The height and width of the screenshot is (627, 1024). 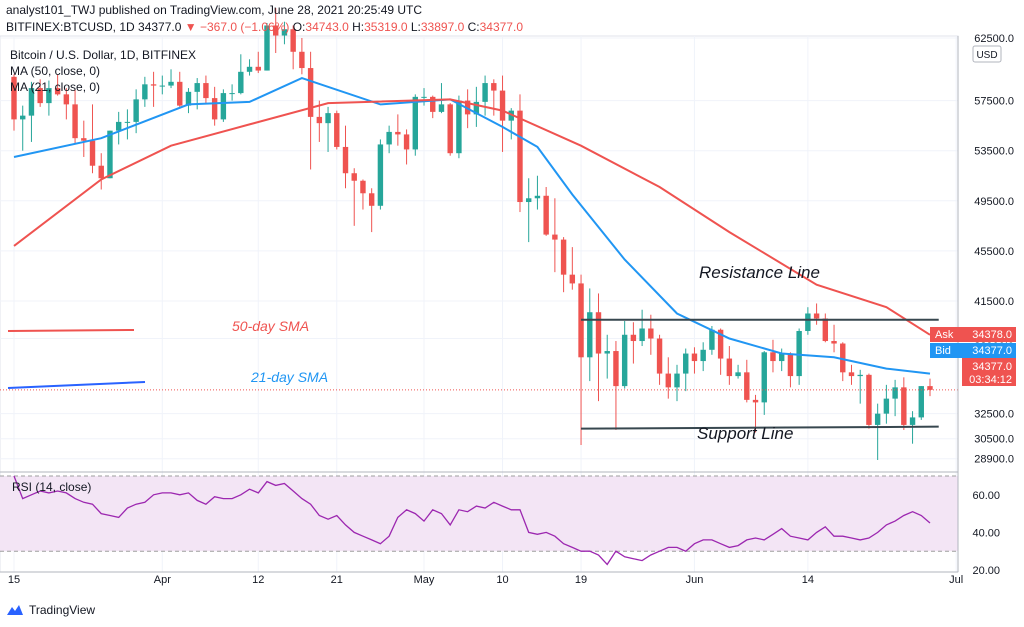 What do you see at coordinates (760, 427) in the screenshot?
I see `support-line` at bounding box center [760, 427].